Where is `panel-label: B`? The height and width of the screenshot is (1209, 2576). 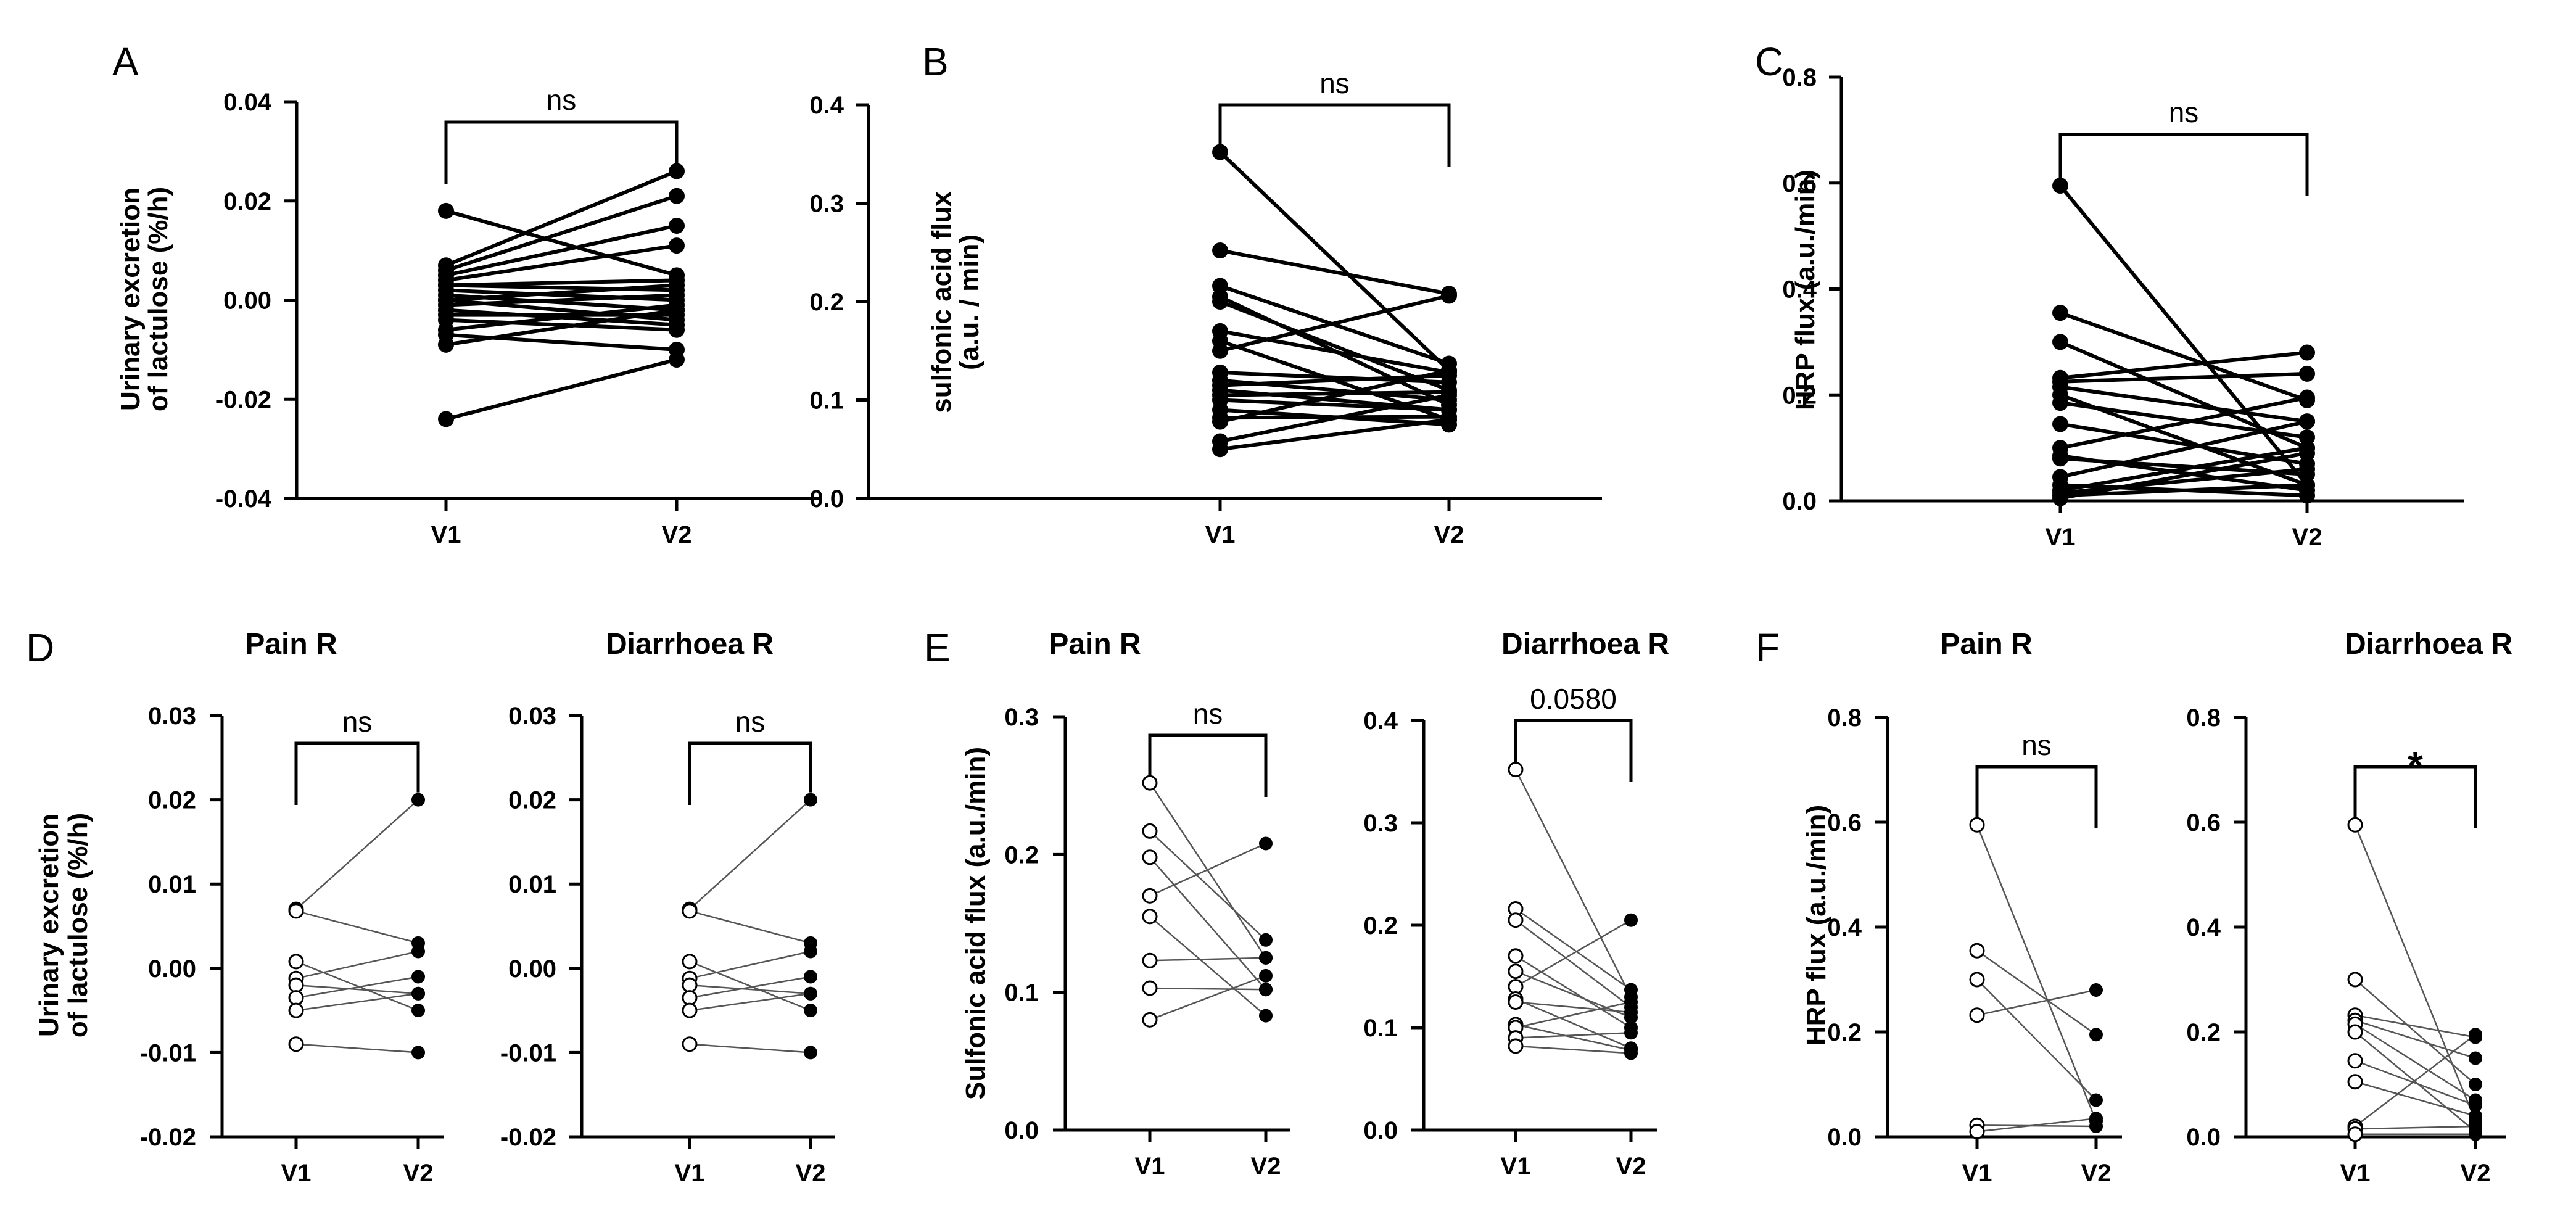 panel-label: B is located at coordinates (935, 62).